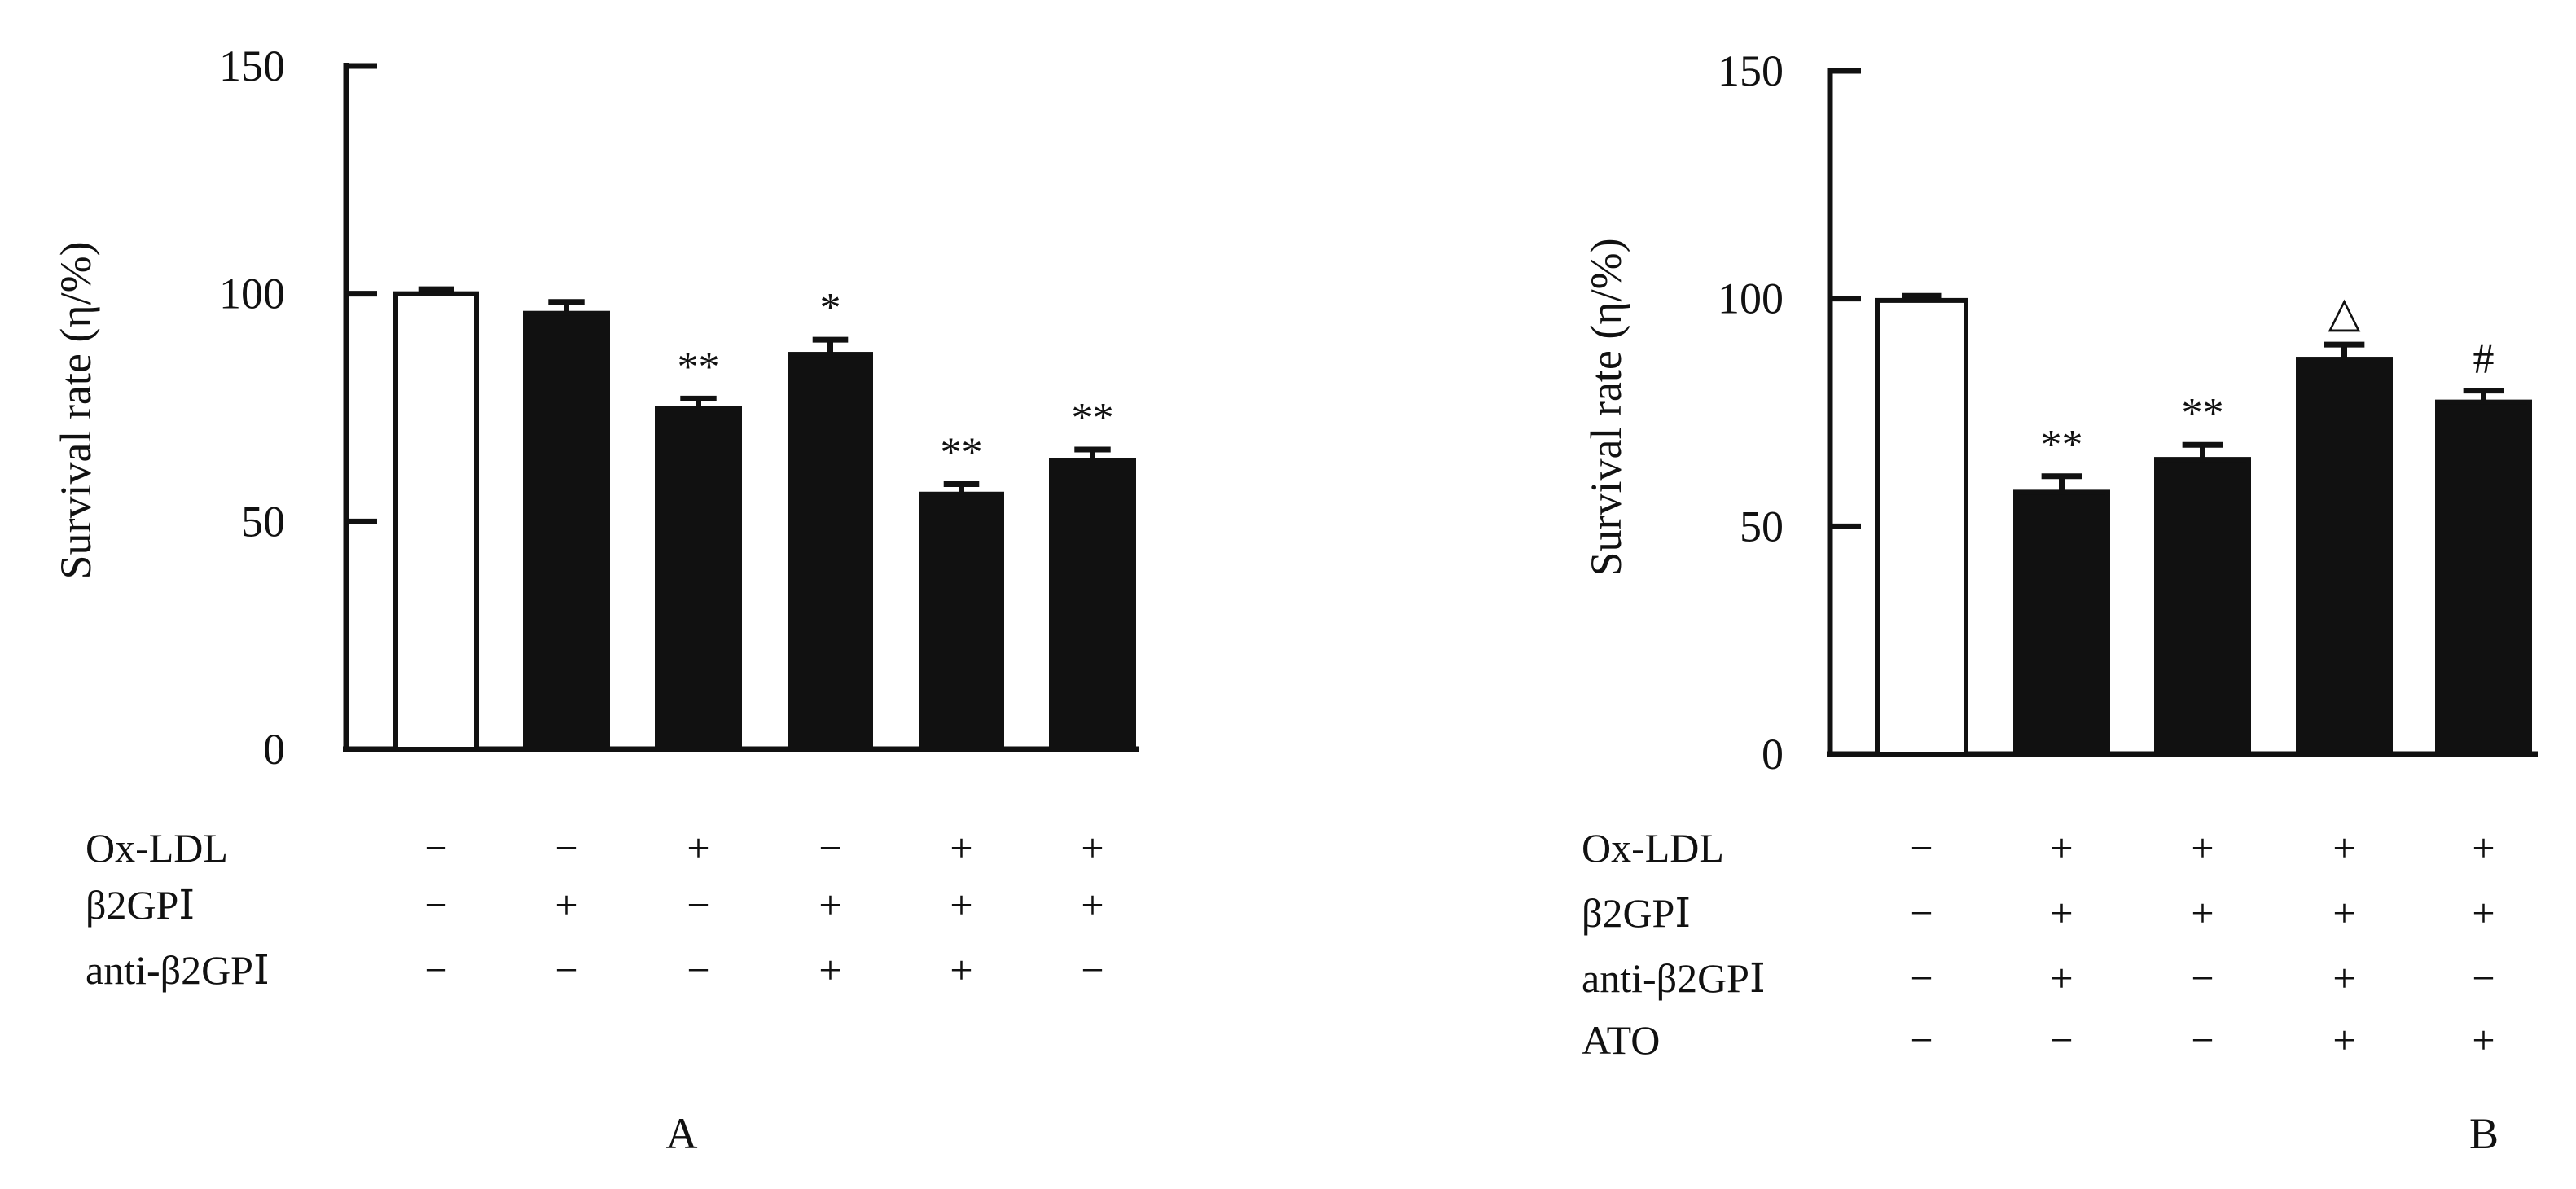 This screenshot has height=1189, width=2576. Describe the element at coordinates (2344, 313) in the screenshot. I see `significance-marker: △` at that location.